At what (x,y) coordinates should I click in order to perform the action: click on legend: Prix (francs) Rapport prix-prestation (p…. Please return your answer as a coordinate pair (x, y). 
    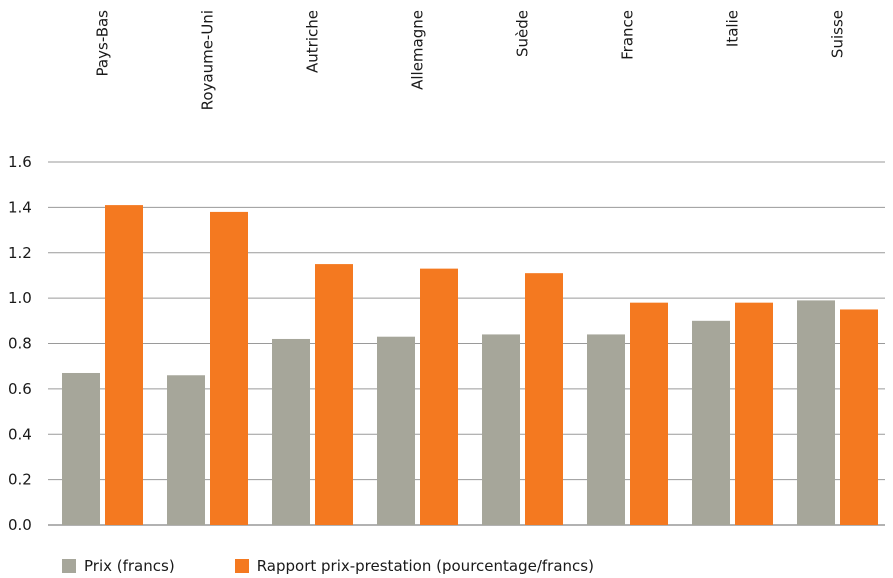
    Looking at the image, I should click on (328, 566).